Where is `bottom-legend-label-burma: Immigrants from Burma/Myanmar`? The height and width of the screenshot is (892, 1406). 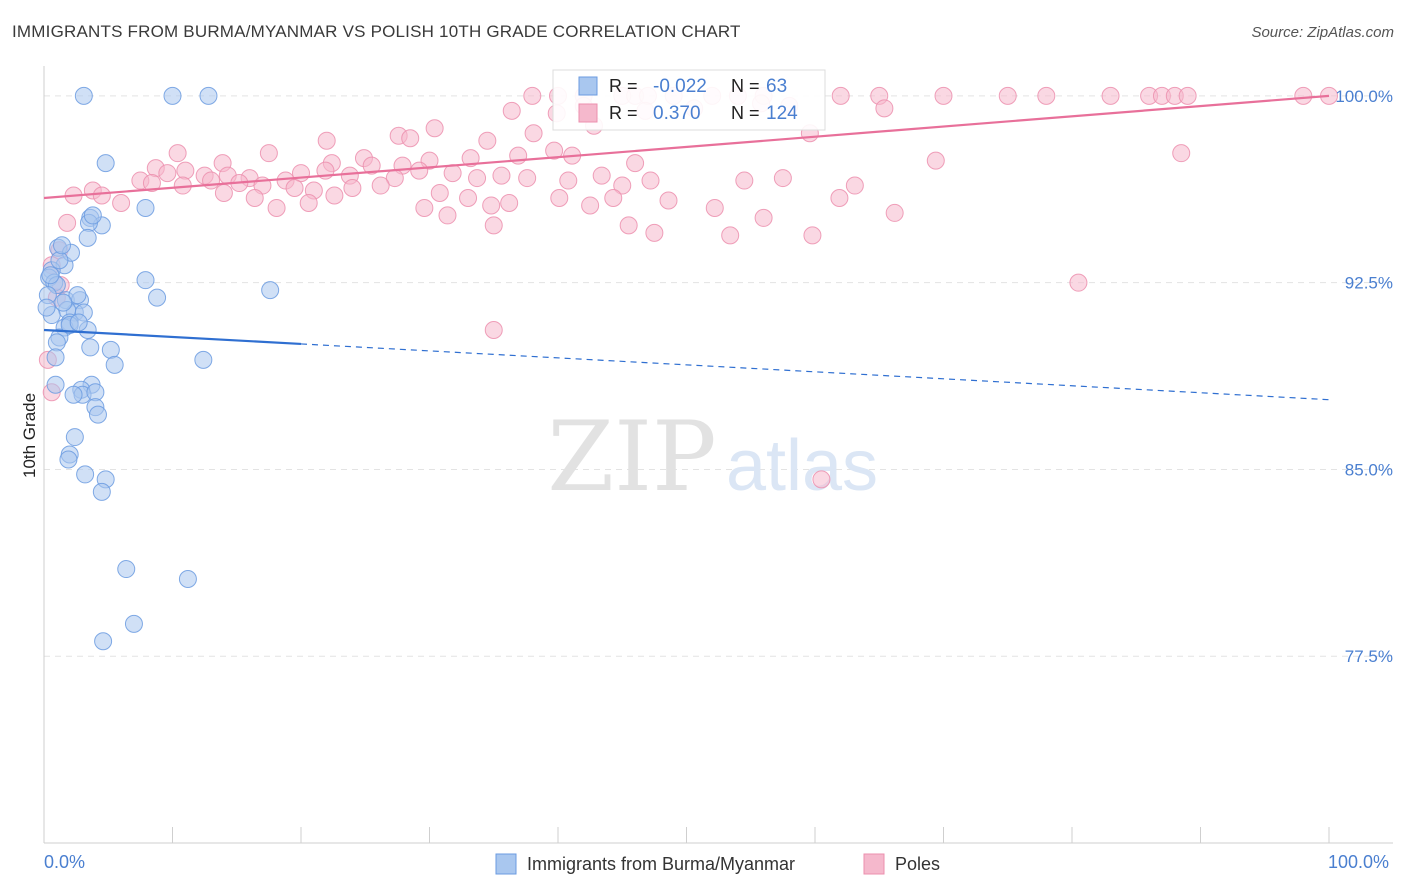 bottom-legend-label-burma: Immigrants from Burma/Myanmar is located at coordinates (661, 864).